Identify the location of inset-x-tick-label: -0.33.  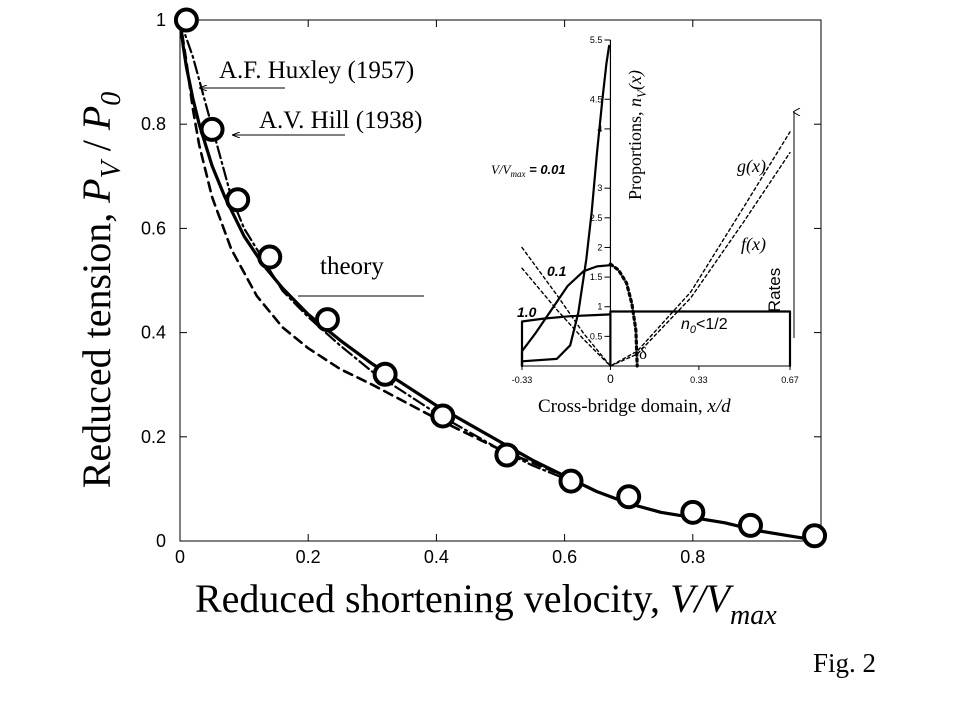
(522, 380).